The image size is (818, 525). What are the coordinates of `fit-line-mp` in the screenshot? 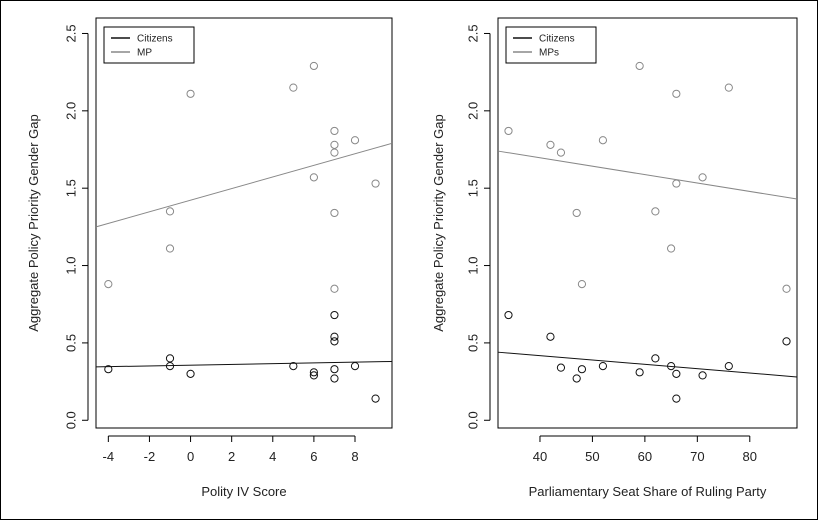 It's located at (244, 185).